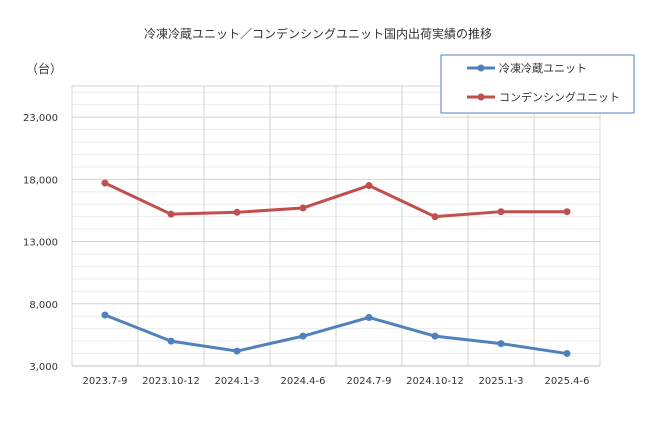 The height and width of the screenshot is (437, 652). I want to click on y-tick-label: 23,000, so click(40, 118).